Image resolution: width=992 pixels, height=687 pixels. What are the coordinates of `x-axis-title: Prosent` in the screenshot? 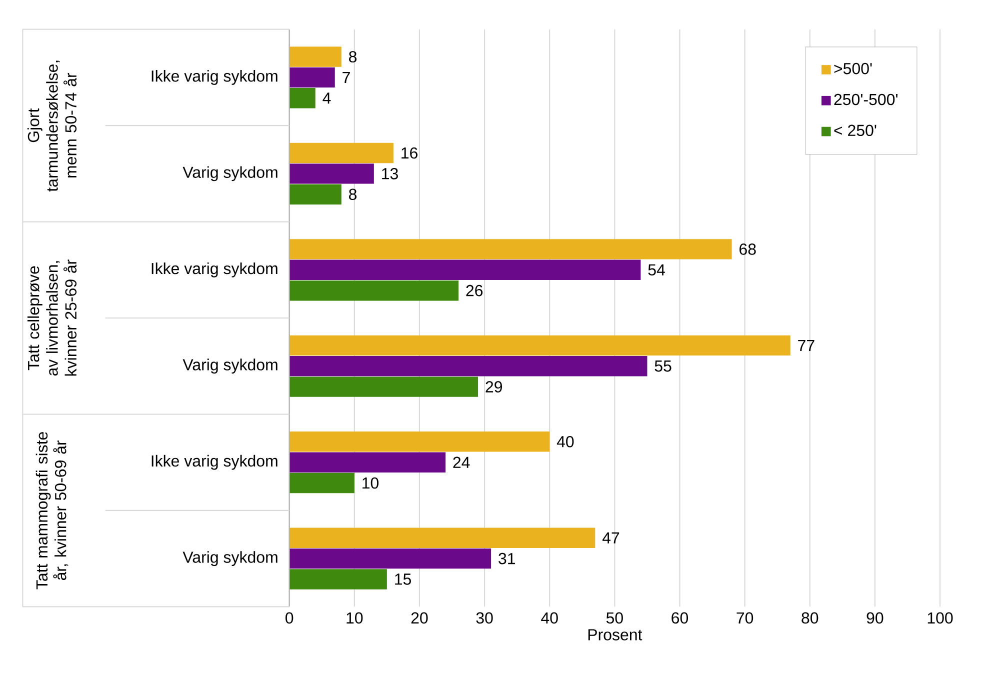 It's located at (615, 635).